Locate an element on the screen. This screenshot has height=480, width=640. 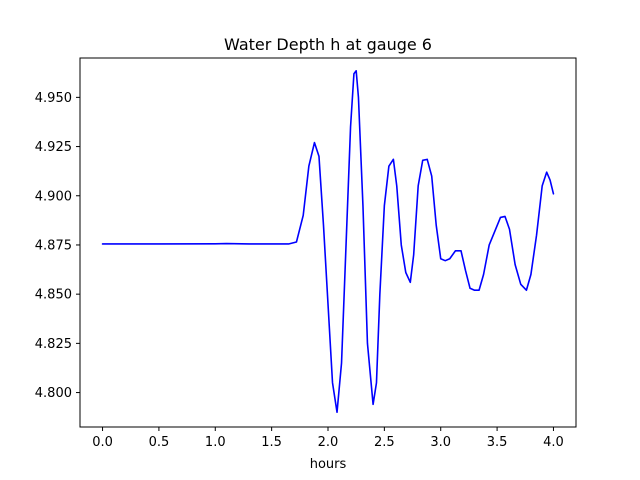
x-tick-label: 3.5 is located at coordinates (497, 442).